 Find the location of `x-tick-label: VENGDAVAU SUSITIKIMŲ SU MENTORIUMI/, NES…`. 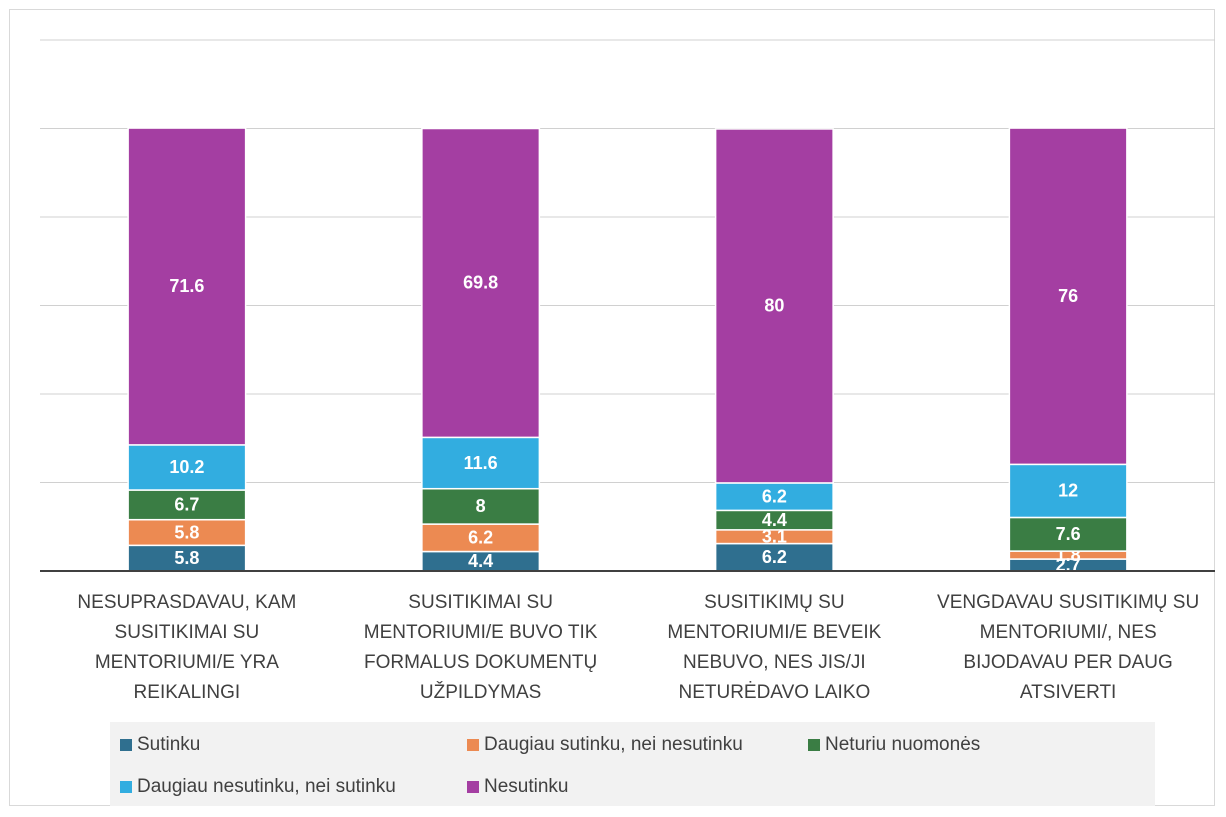

x-tick-label: VENGDAVAU SUSITIKIMŲ SU MENTORIUMI/, NES… is located at coordinates (1068, 647).